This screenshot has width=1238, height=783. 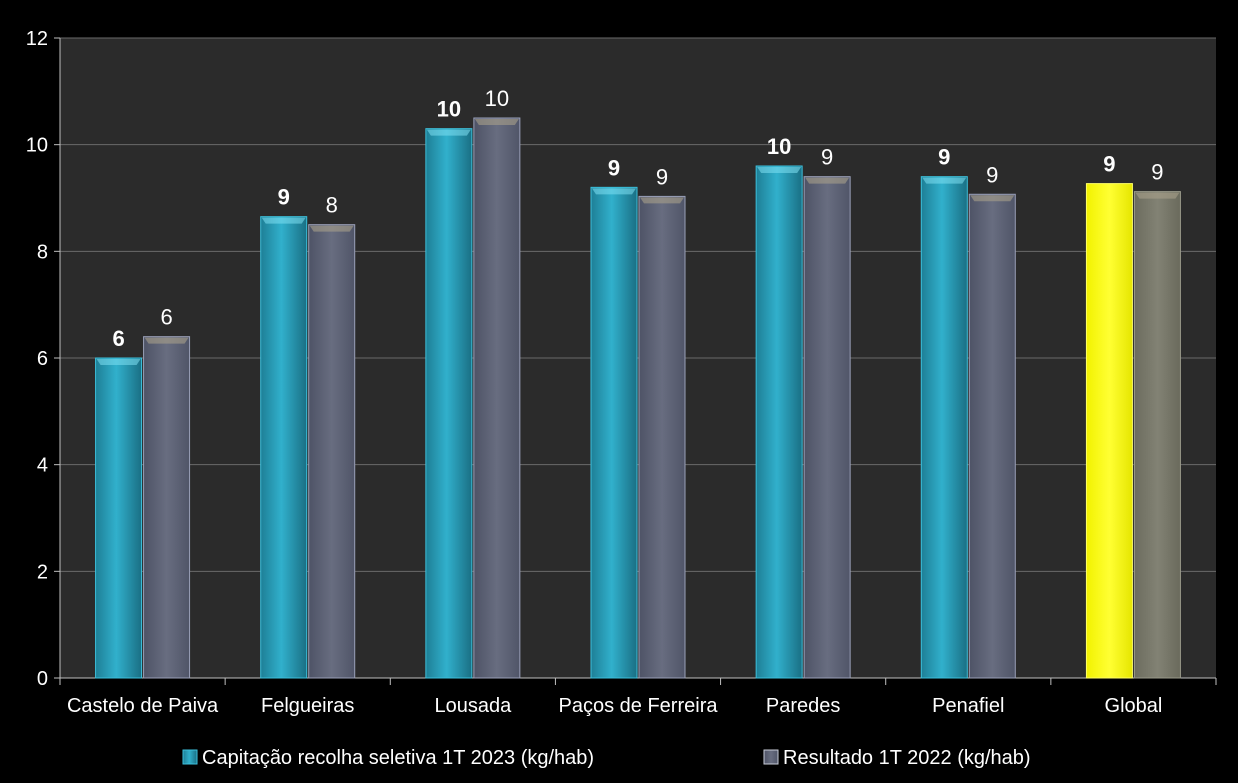 I want to click on x-tick-label: Penafiel, so click(x=968, y=706).